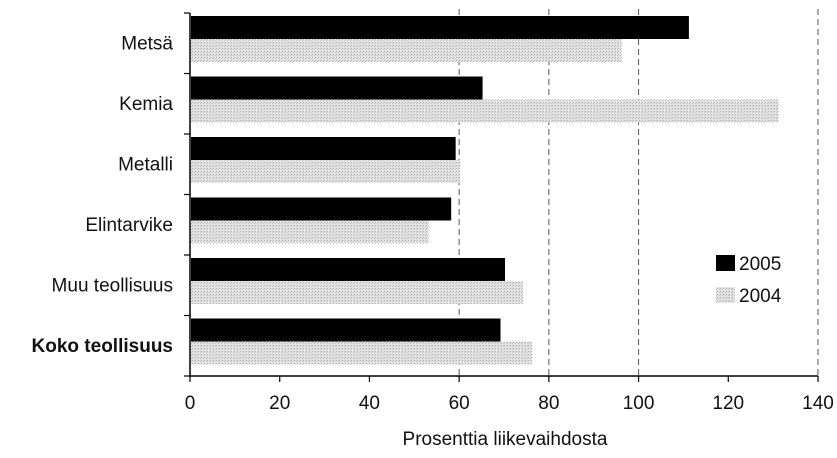 The image size is (837, 458). I want to click on bar-2005-metsa, so click(440, 27).